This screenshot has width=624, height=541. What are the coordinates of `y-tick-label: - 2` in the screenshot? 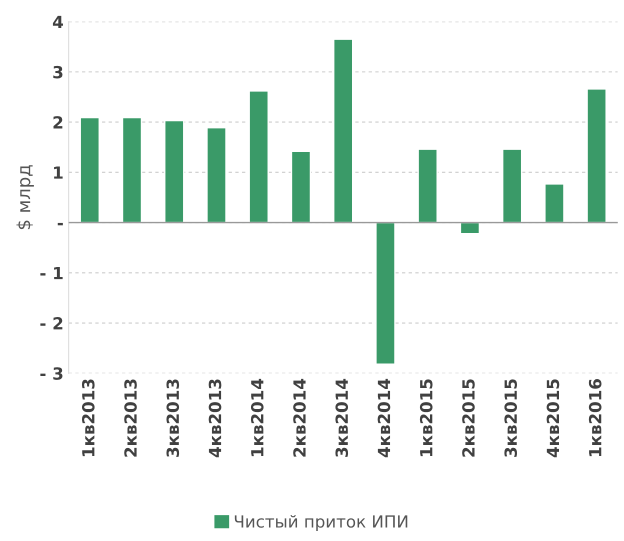 It's located at (51, 323).